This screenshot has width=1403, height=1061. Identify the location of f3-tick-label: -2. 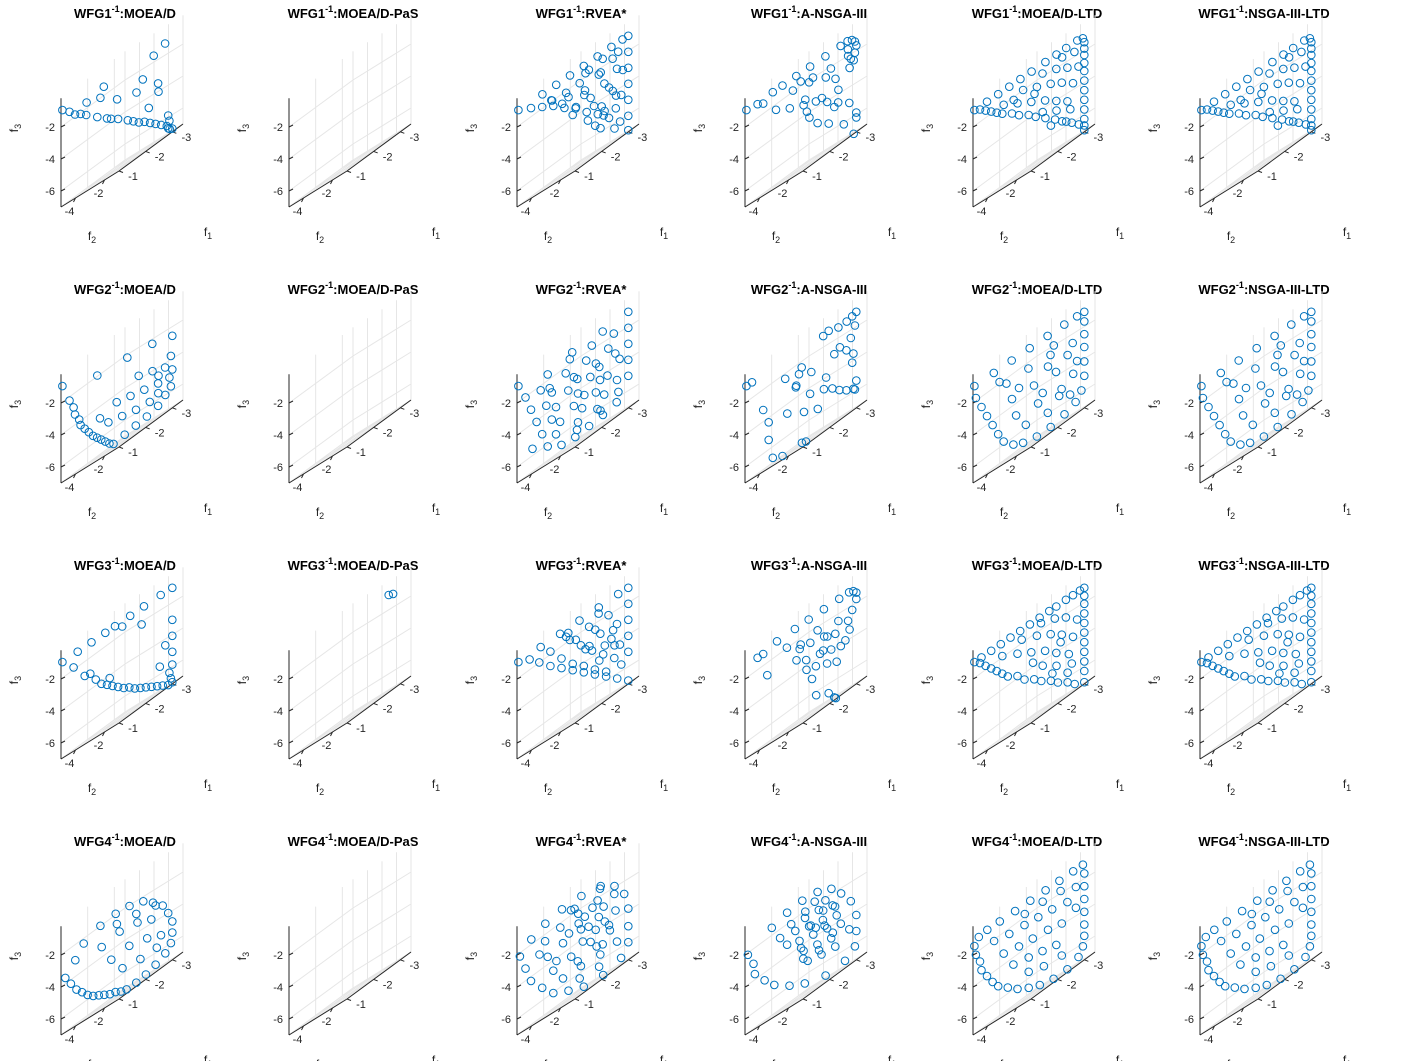
(278, 128).